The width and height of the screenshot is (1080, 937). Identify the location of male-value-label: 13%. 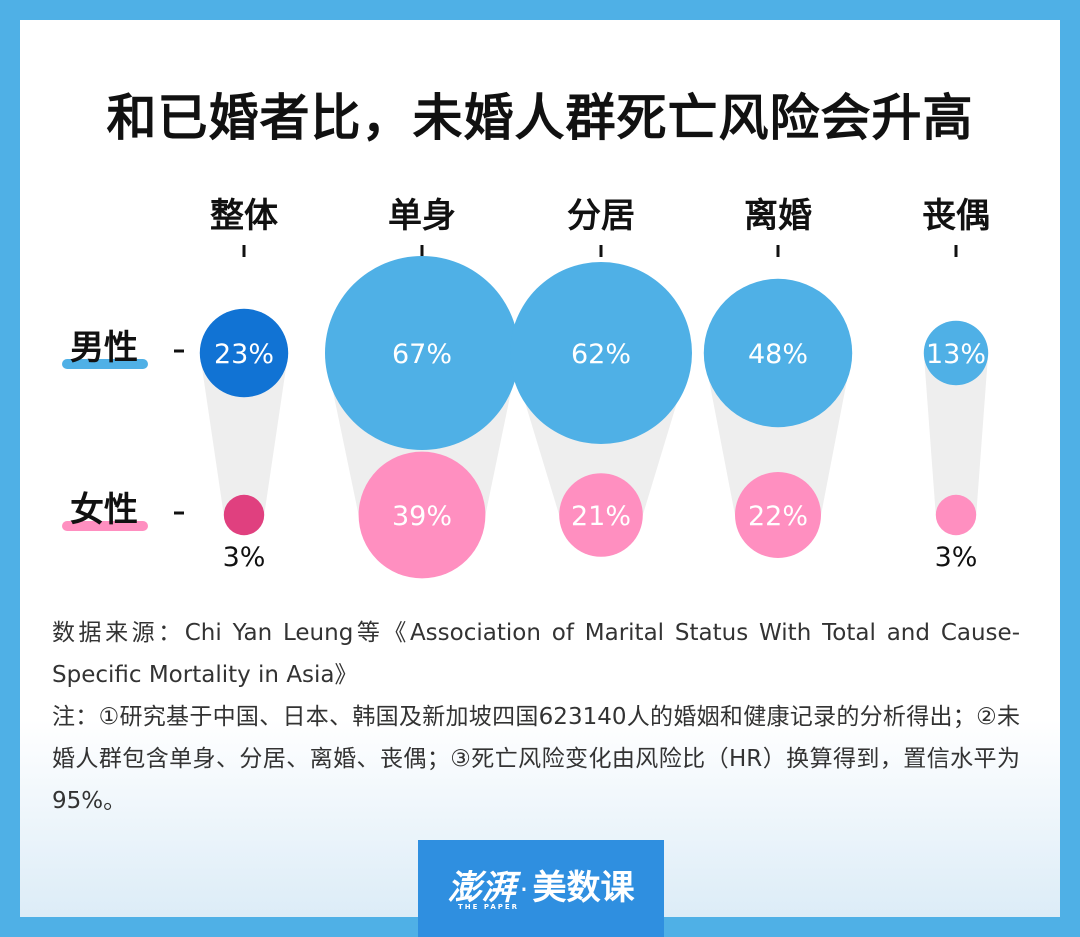
(956, 354).